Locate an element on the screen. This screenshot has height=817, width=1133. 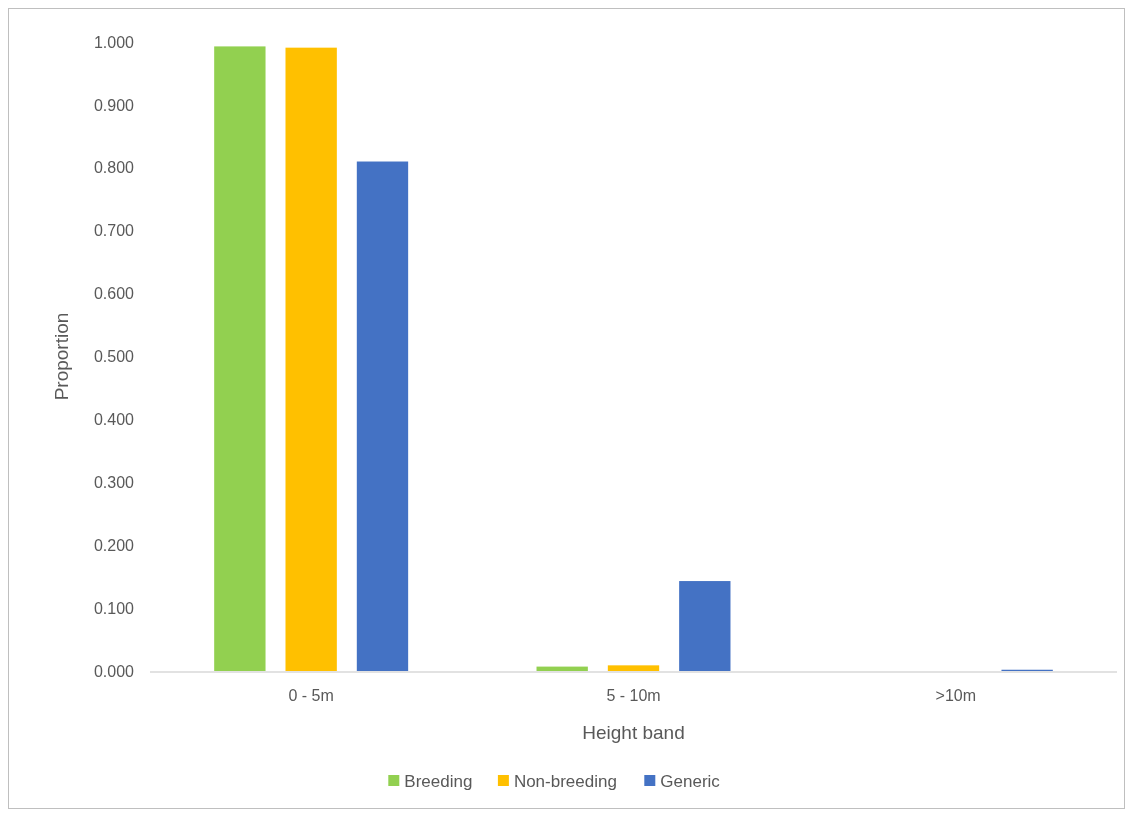
y-tick-label: 0.600 is located at coordinates (114, 294).